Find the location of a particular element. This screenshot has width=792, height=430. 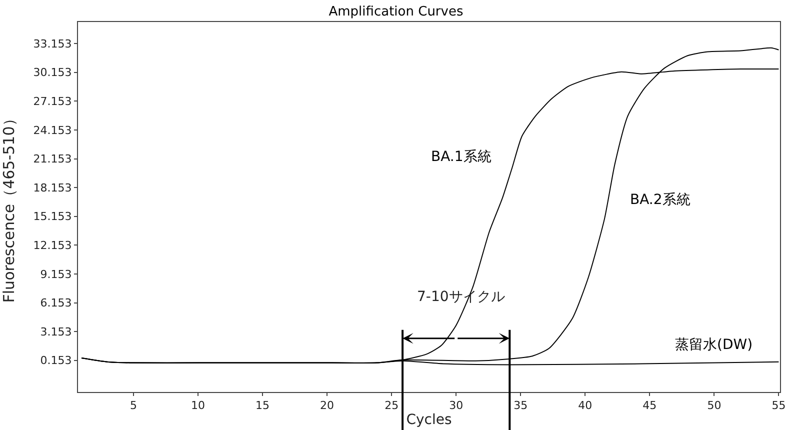

y-tick-label: 30.153 is located at coordinates (52, 73).